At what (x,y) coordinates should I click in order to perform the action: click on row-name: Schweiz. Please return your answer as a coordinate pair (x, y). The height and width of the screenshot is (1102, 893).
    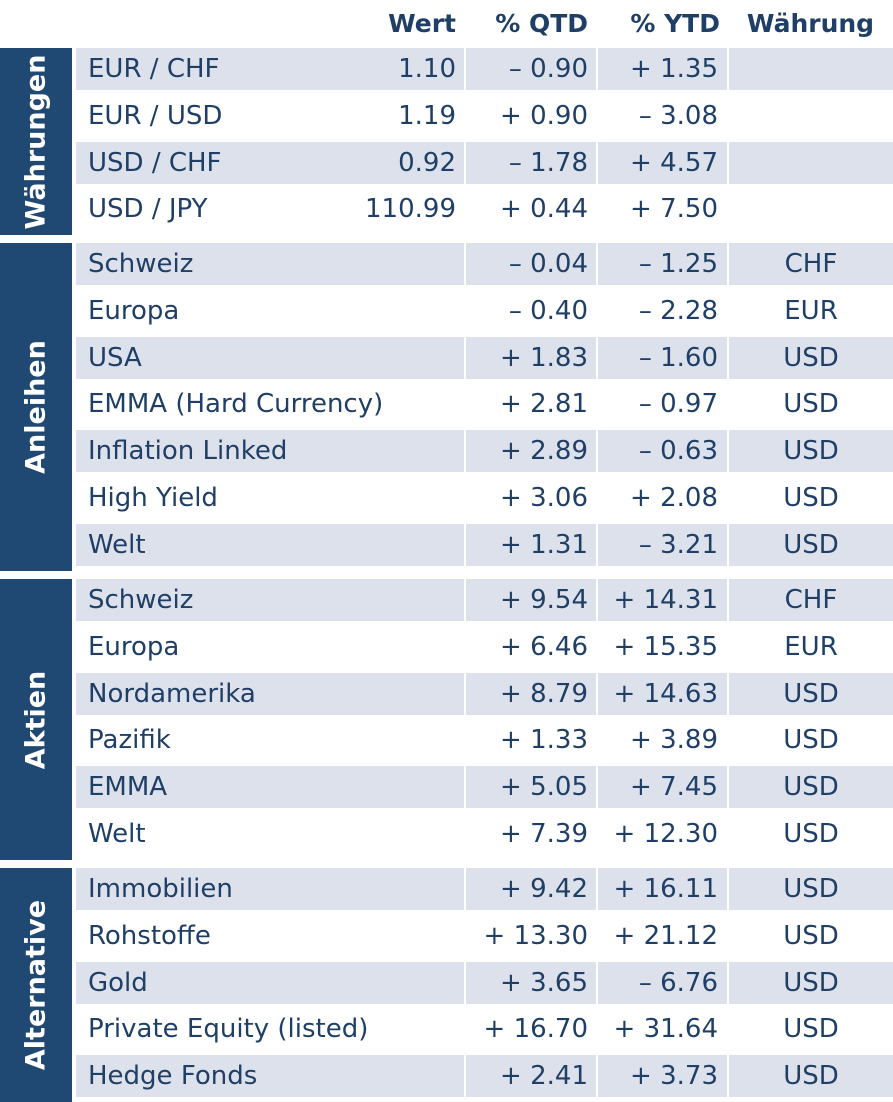
    Looking at the image, I should click on (141, 264).